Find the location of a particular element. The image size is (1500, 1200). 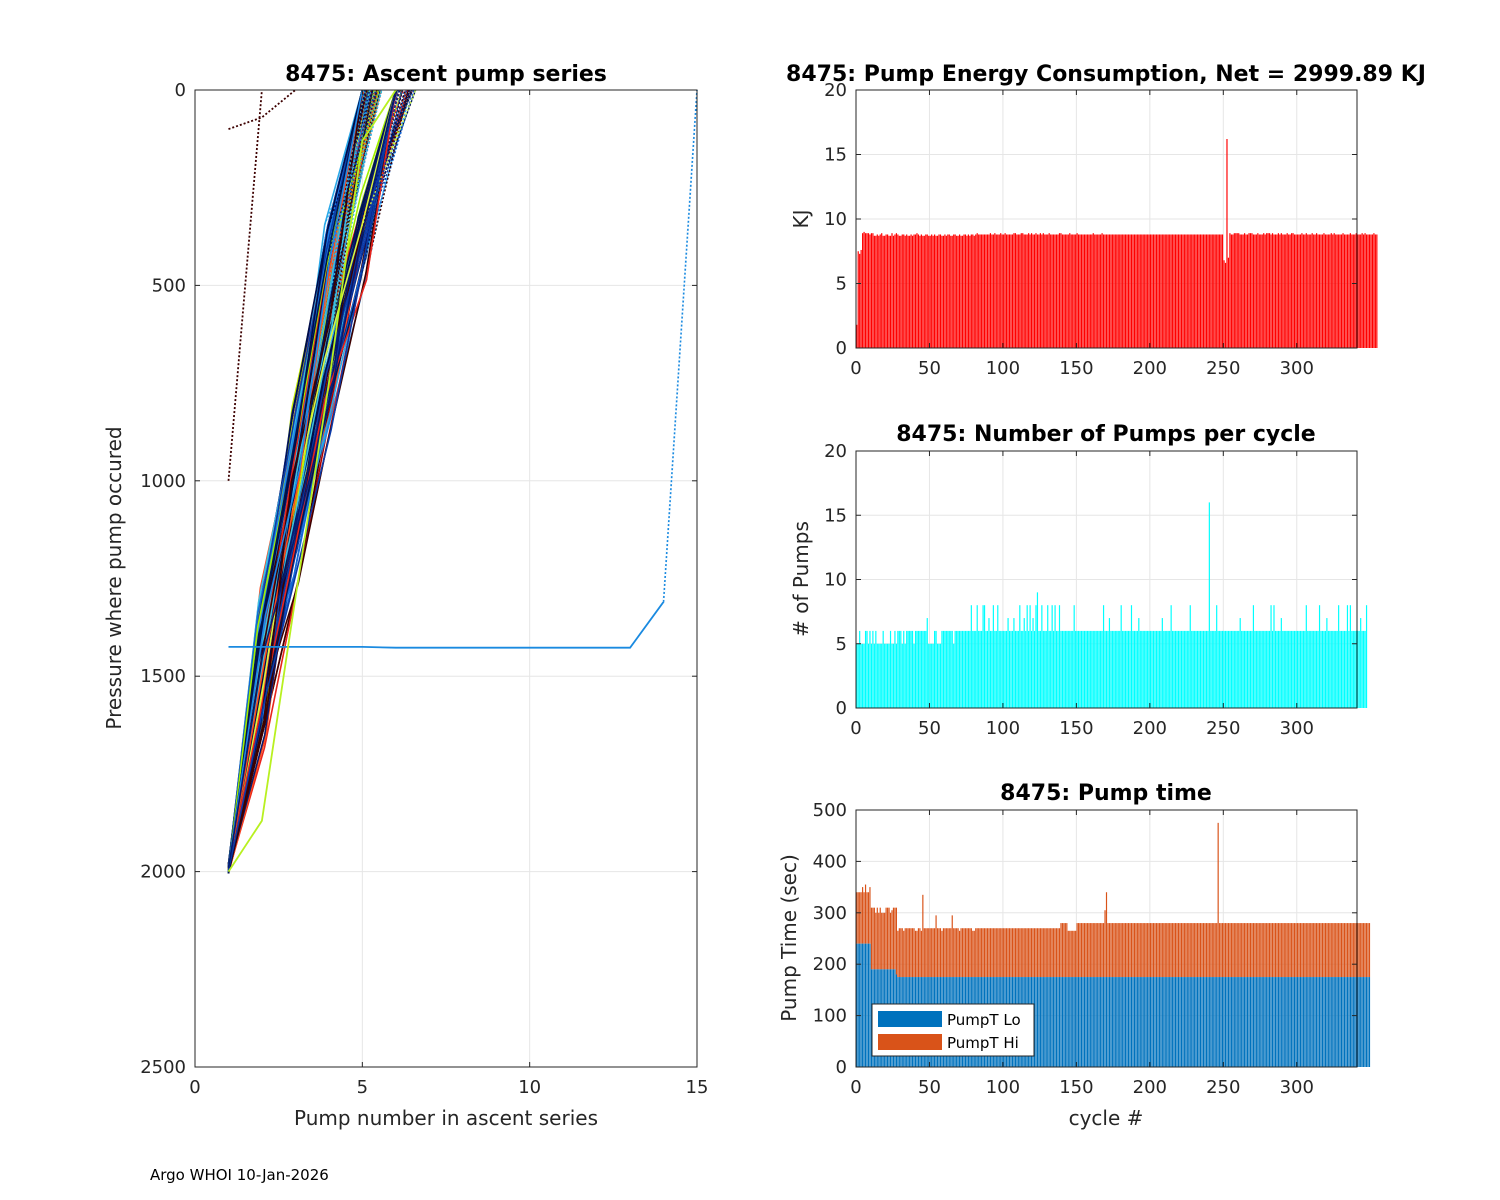

y-tick-label: 2000 is located at coordinates (163, 872).